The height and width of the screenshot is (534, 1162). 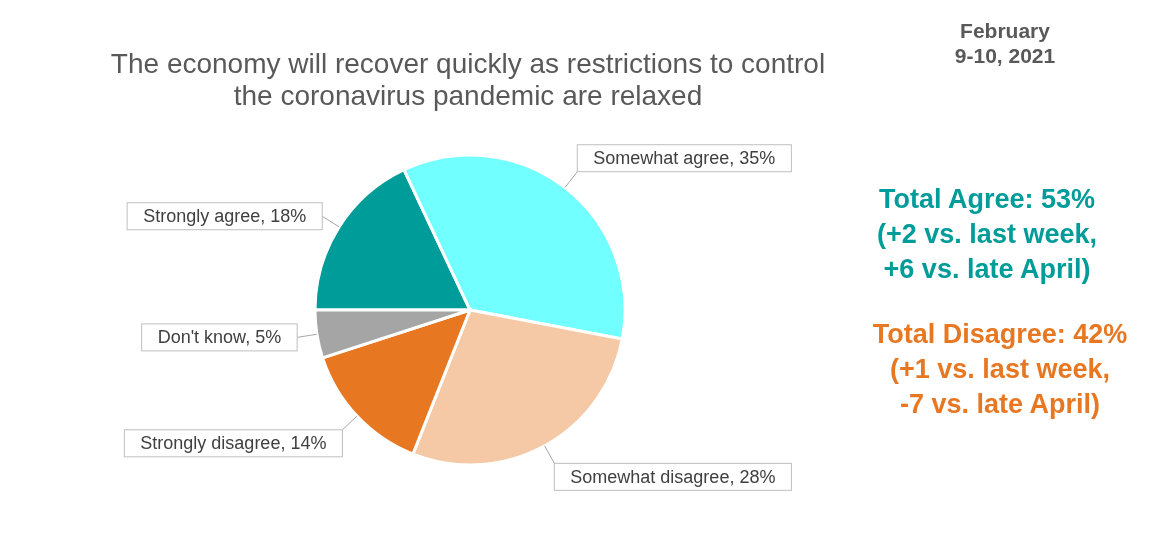 What do you see at coordinates (468, 79) in the screenshot?
I see `chart-title: The economy will recover quickly as restrictions to control the coronavirus pandemic are relaxed` at bounding box center [468, 79].